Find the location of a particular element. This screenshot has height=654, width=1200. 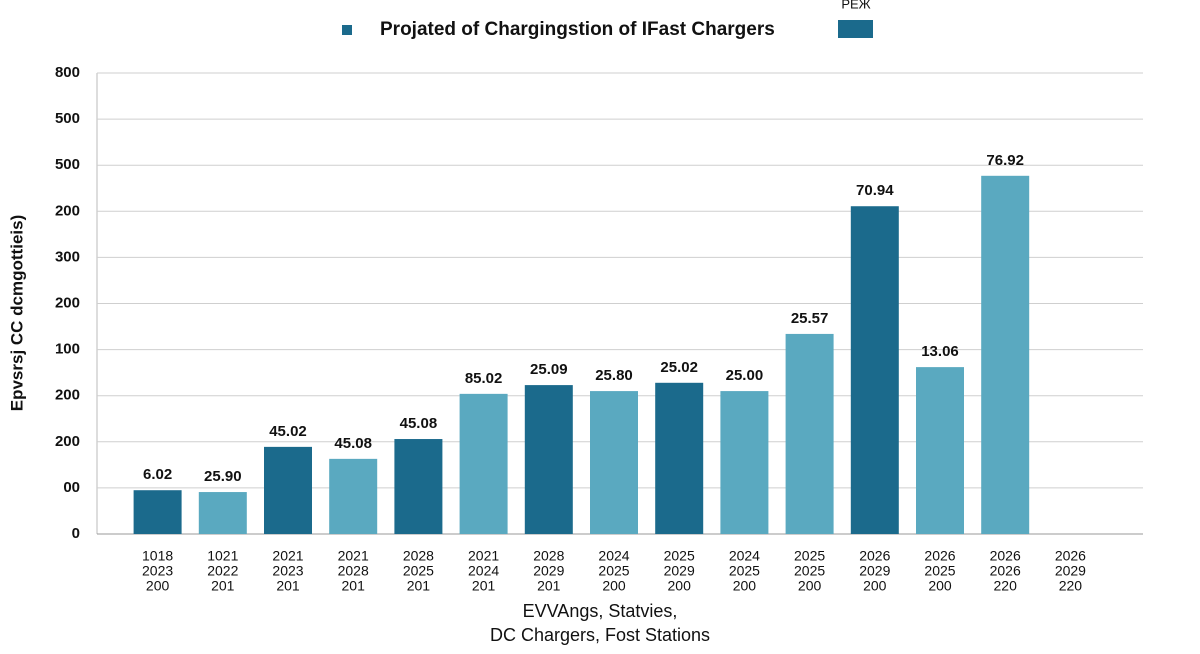

data-label: 25.57 is located at coordinates (810, 318).